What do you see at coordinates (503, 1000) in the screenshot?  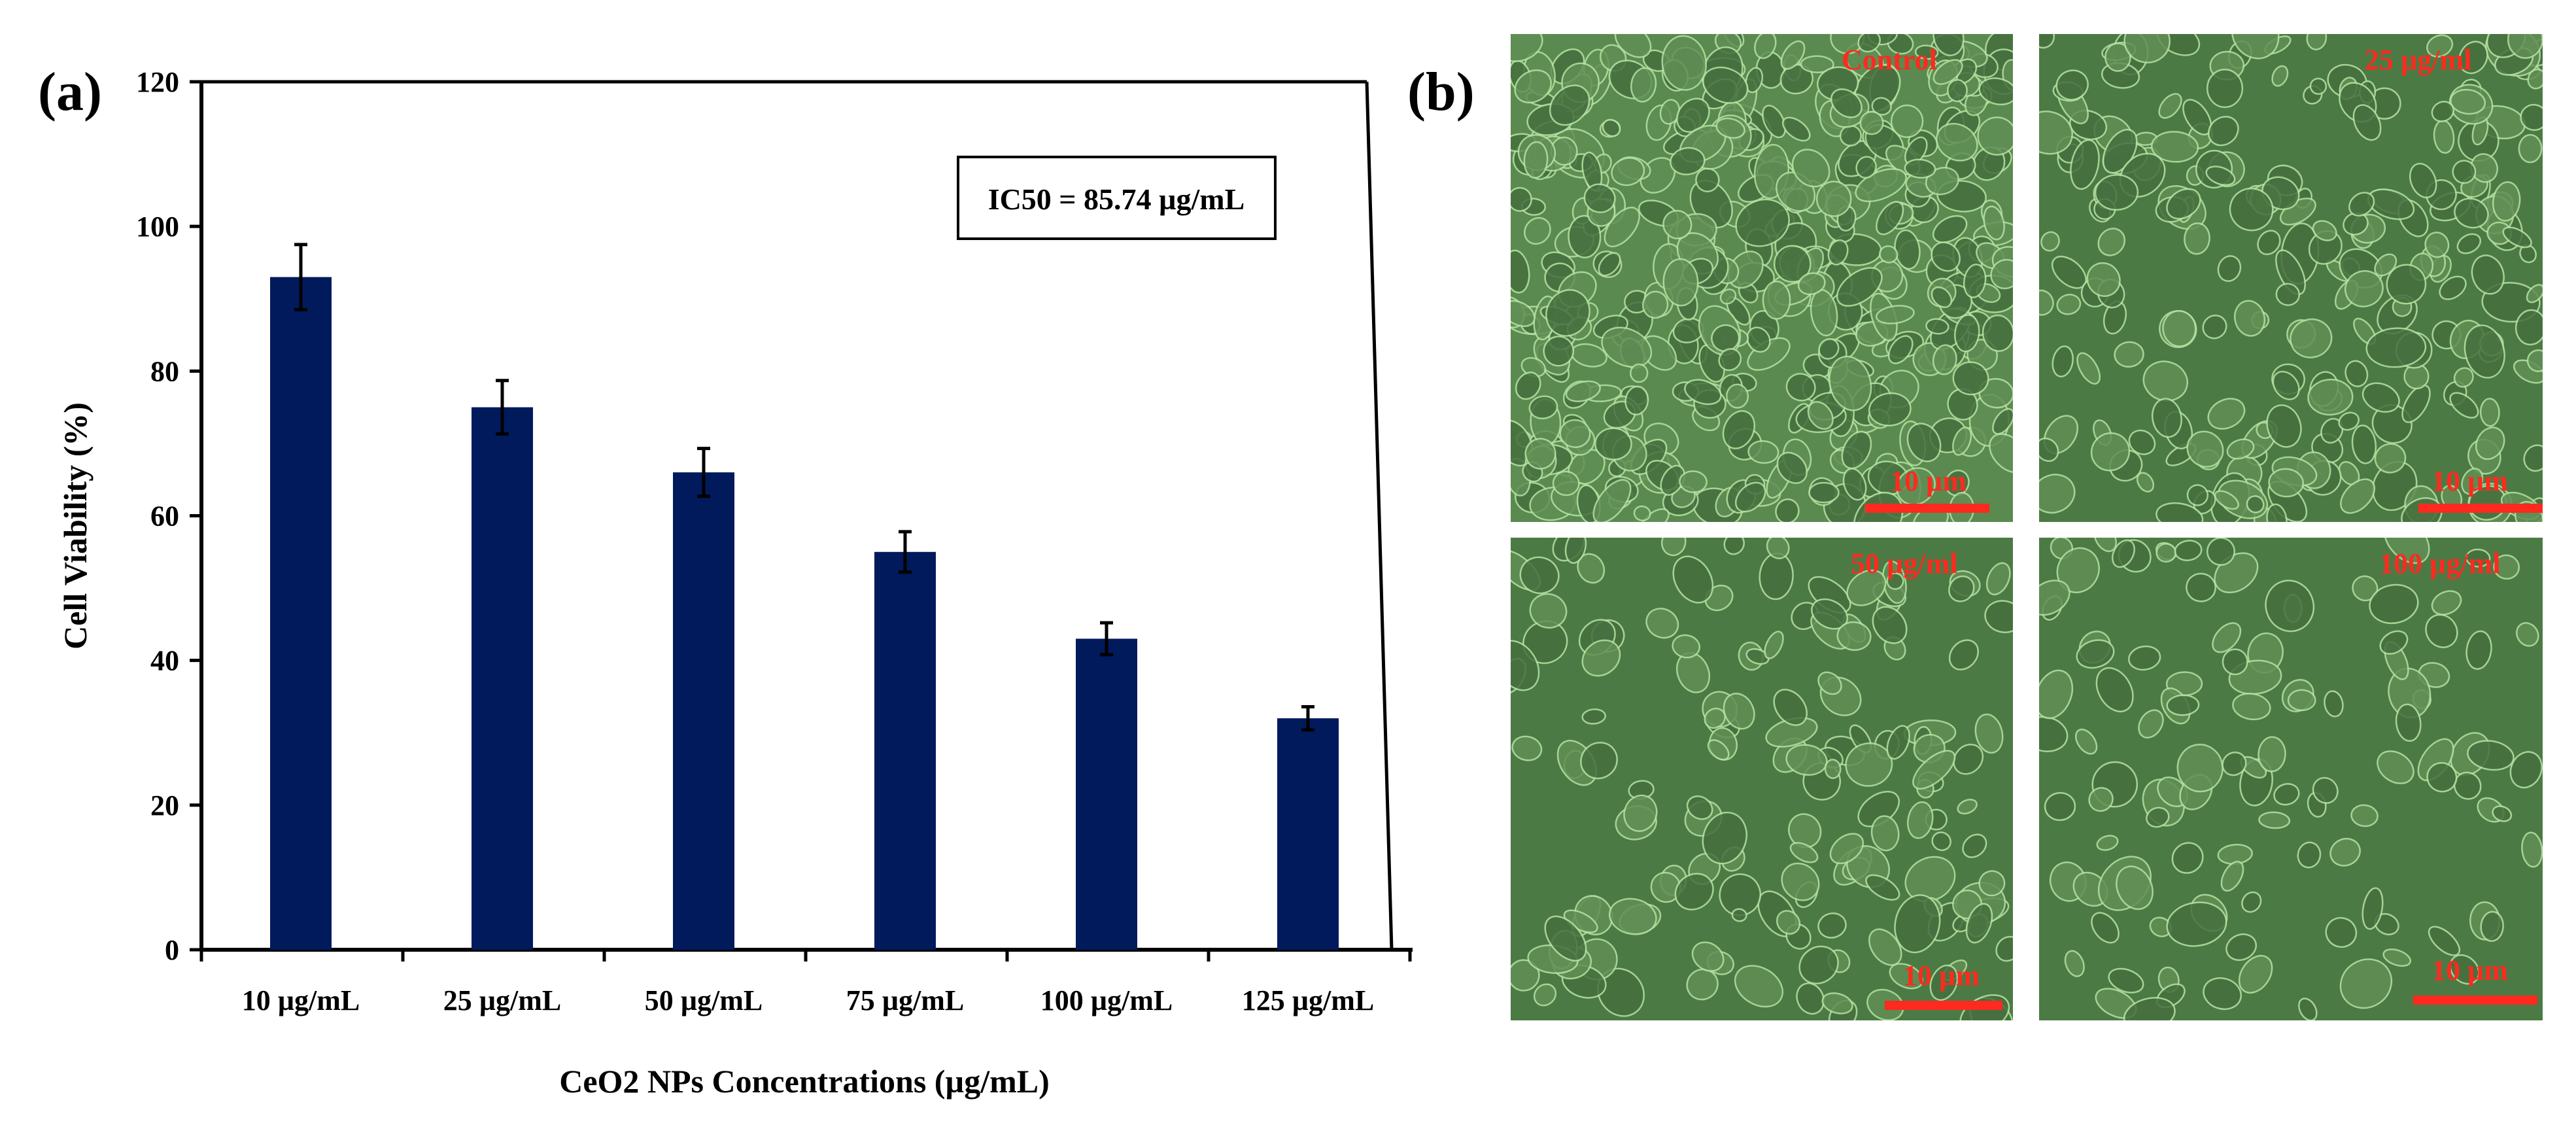 I see `x-tick-label: 25 µg/mL` at bounding box center [503, 1000].